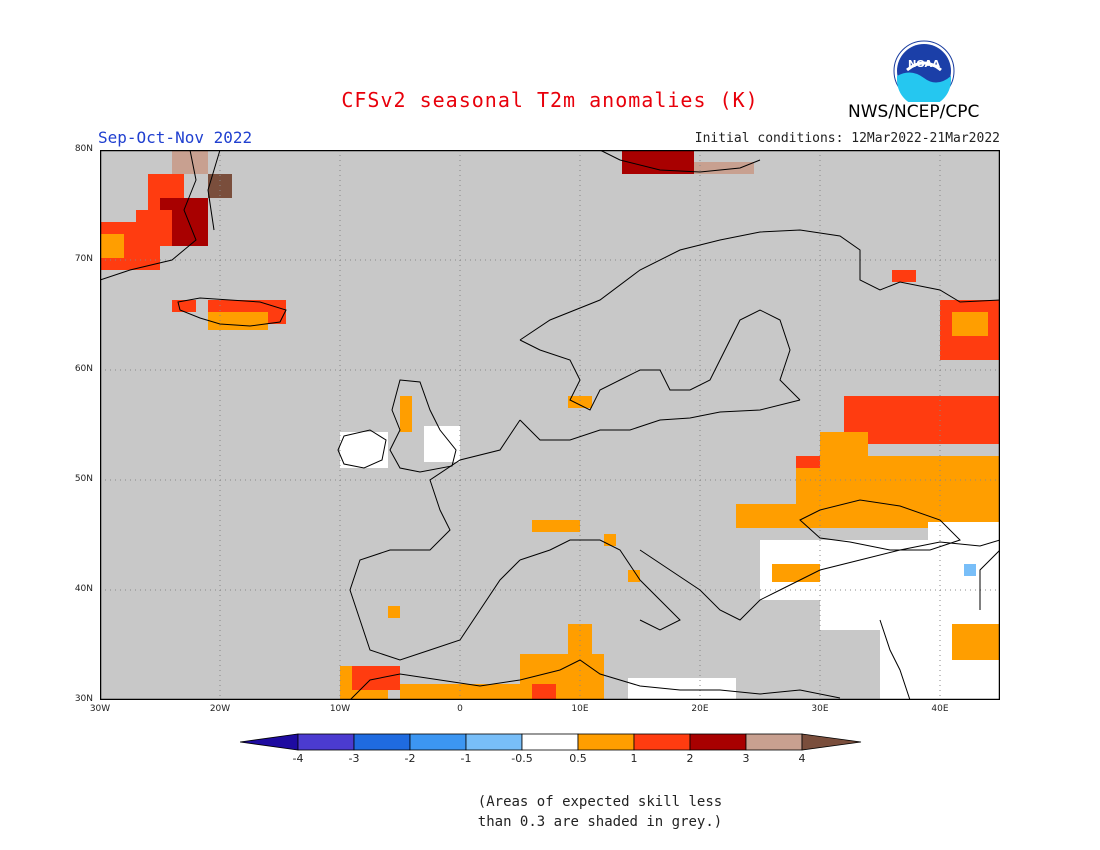 The width and height of the screenshot is (1100, 850). Describe the element at coordinates (466, 758) in the screenshot. I see `legend-label: -1` at that location.